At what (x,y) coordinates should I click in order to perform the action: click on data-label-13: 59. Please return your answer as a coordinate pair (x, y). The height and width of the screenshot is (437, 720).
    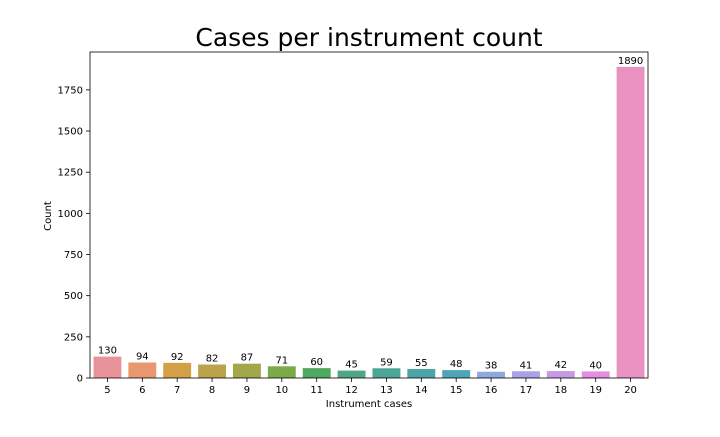
    Looking at the image, I should click on (386, 362).